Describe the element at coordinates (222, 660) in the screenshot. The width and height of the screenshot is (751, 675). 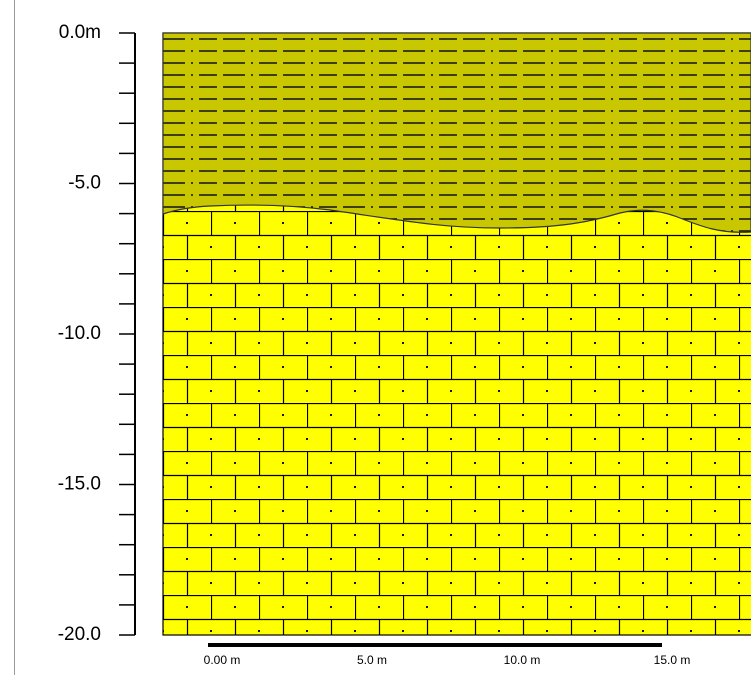
I see `scale-label: 0.00 m` at that location.